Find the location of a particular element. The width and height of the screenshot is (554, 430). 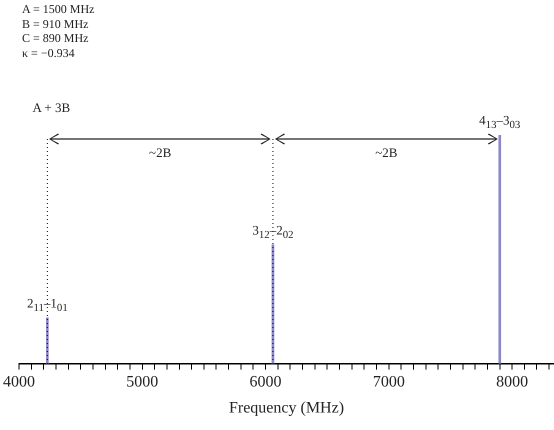

x-tick-label: 4000 is located at coordinates (19, 381).